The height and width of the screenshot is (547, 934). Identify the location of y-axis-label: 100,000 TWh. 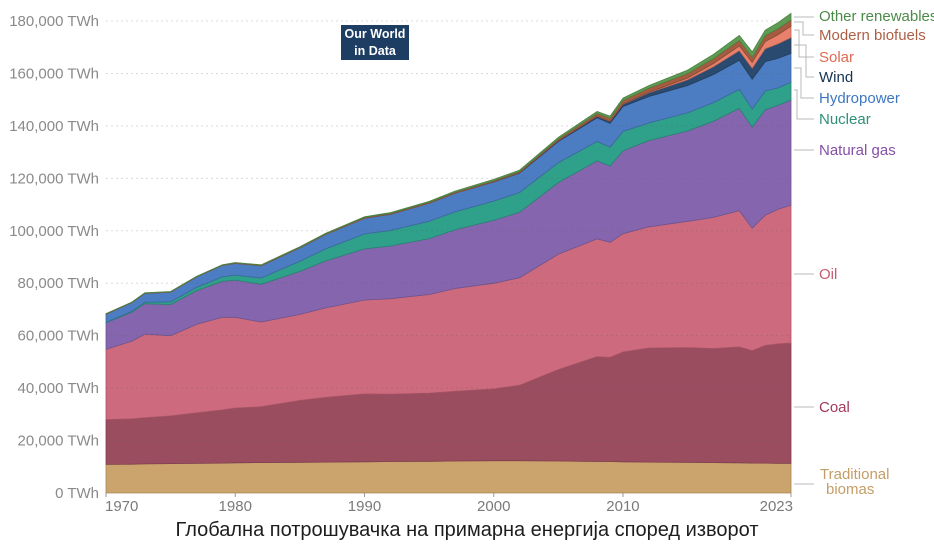
(54, 231).